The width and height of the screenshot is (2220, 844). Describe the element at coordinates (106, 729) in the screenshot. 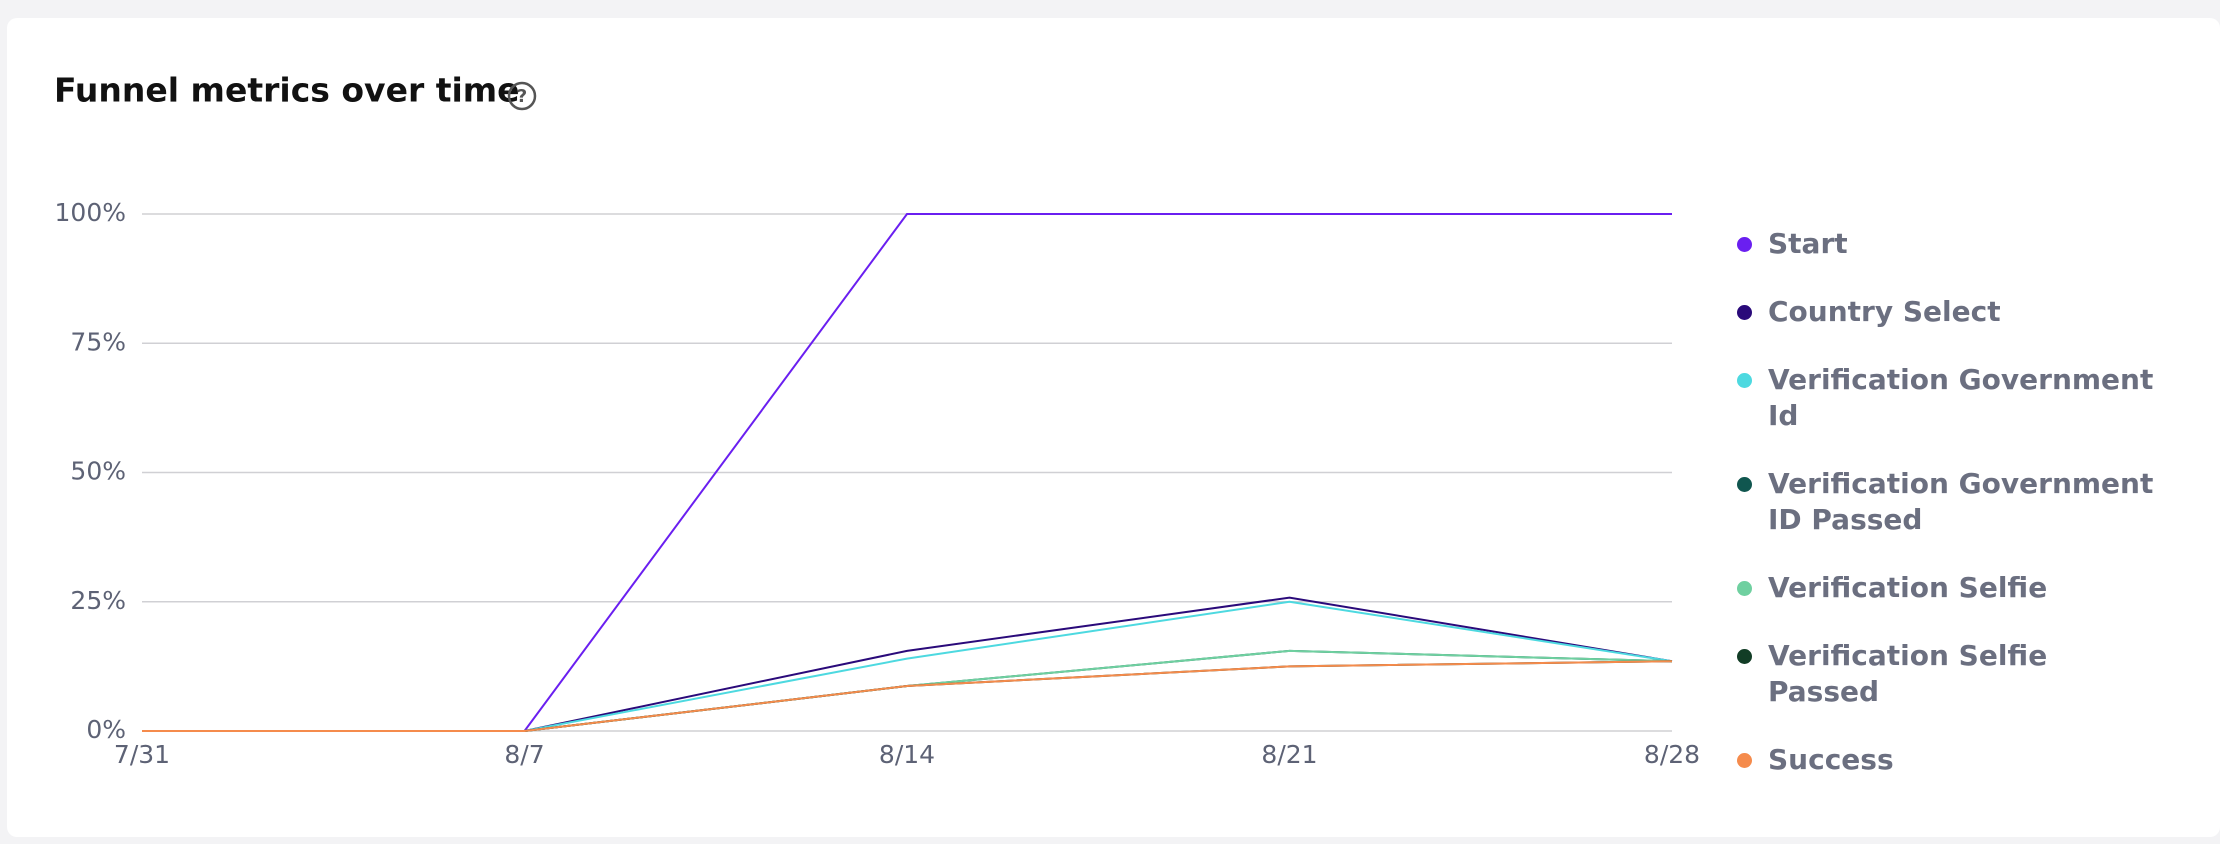

I see `y-tick-label: 0%` at that location.